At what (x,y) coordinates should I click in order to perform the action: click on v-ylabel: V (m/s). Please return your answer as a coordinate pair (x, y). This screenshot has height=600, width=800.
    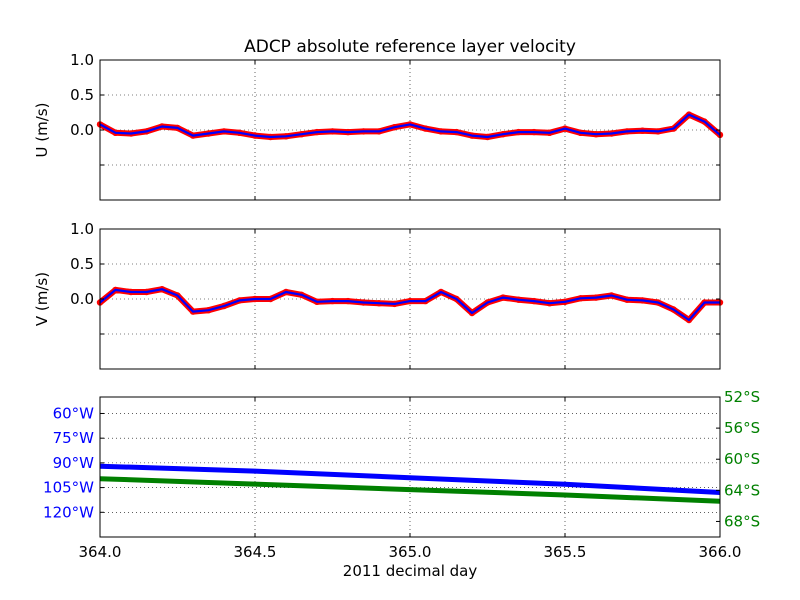
    Looking at the image, I should click on (42, 299).